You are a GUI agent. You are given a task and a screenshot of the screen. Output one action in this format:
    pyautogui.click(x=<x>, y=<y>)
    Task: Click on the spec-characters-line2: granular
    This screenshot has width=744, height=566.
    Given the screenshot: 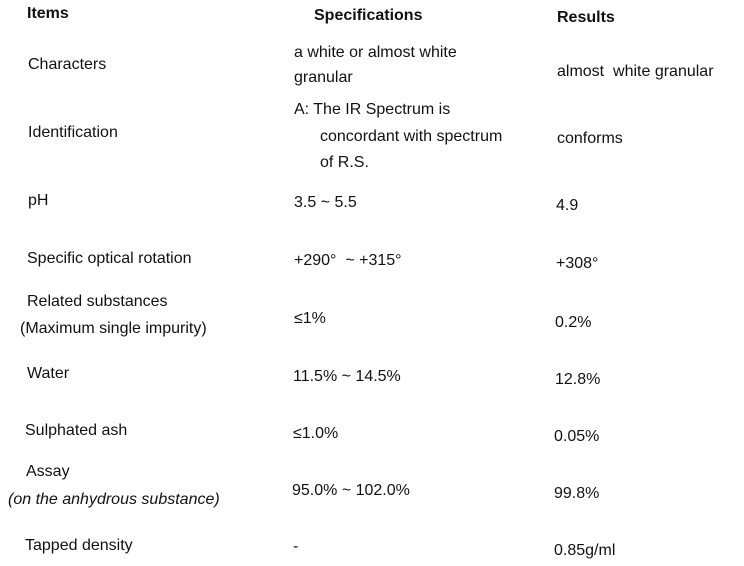 What is the action you would take?
    pyautogui.click(x=323, y=77)
    